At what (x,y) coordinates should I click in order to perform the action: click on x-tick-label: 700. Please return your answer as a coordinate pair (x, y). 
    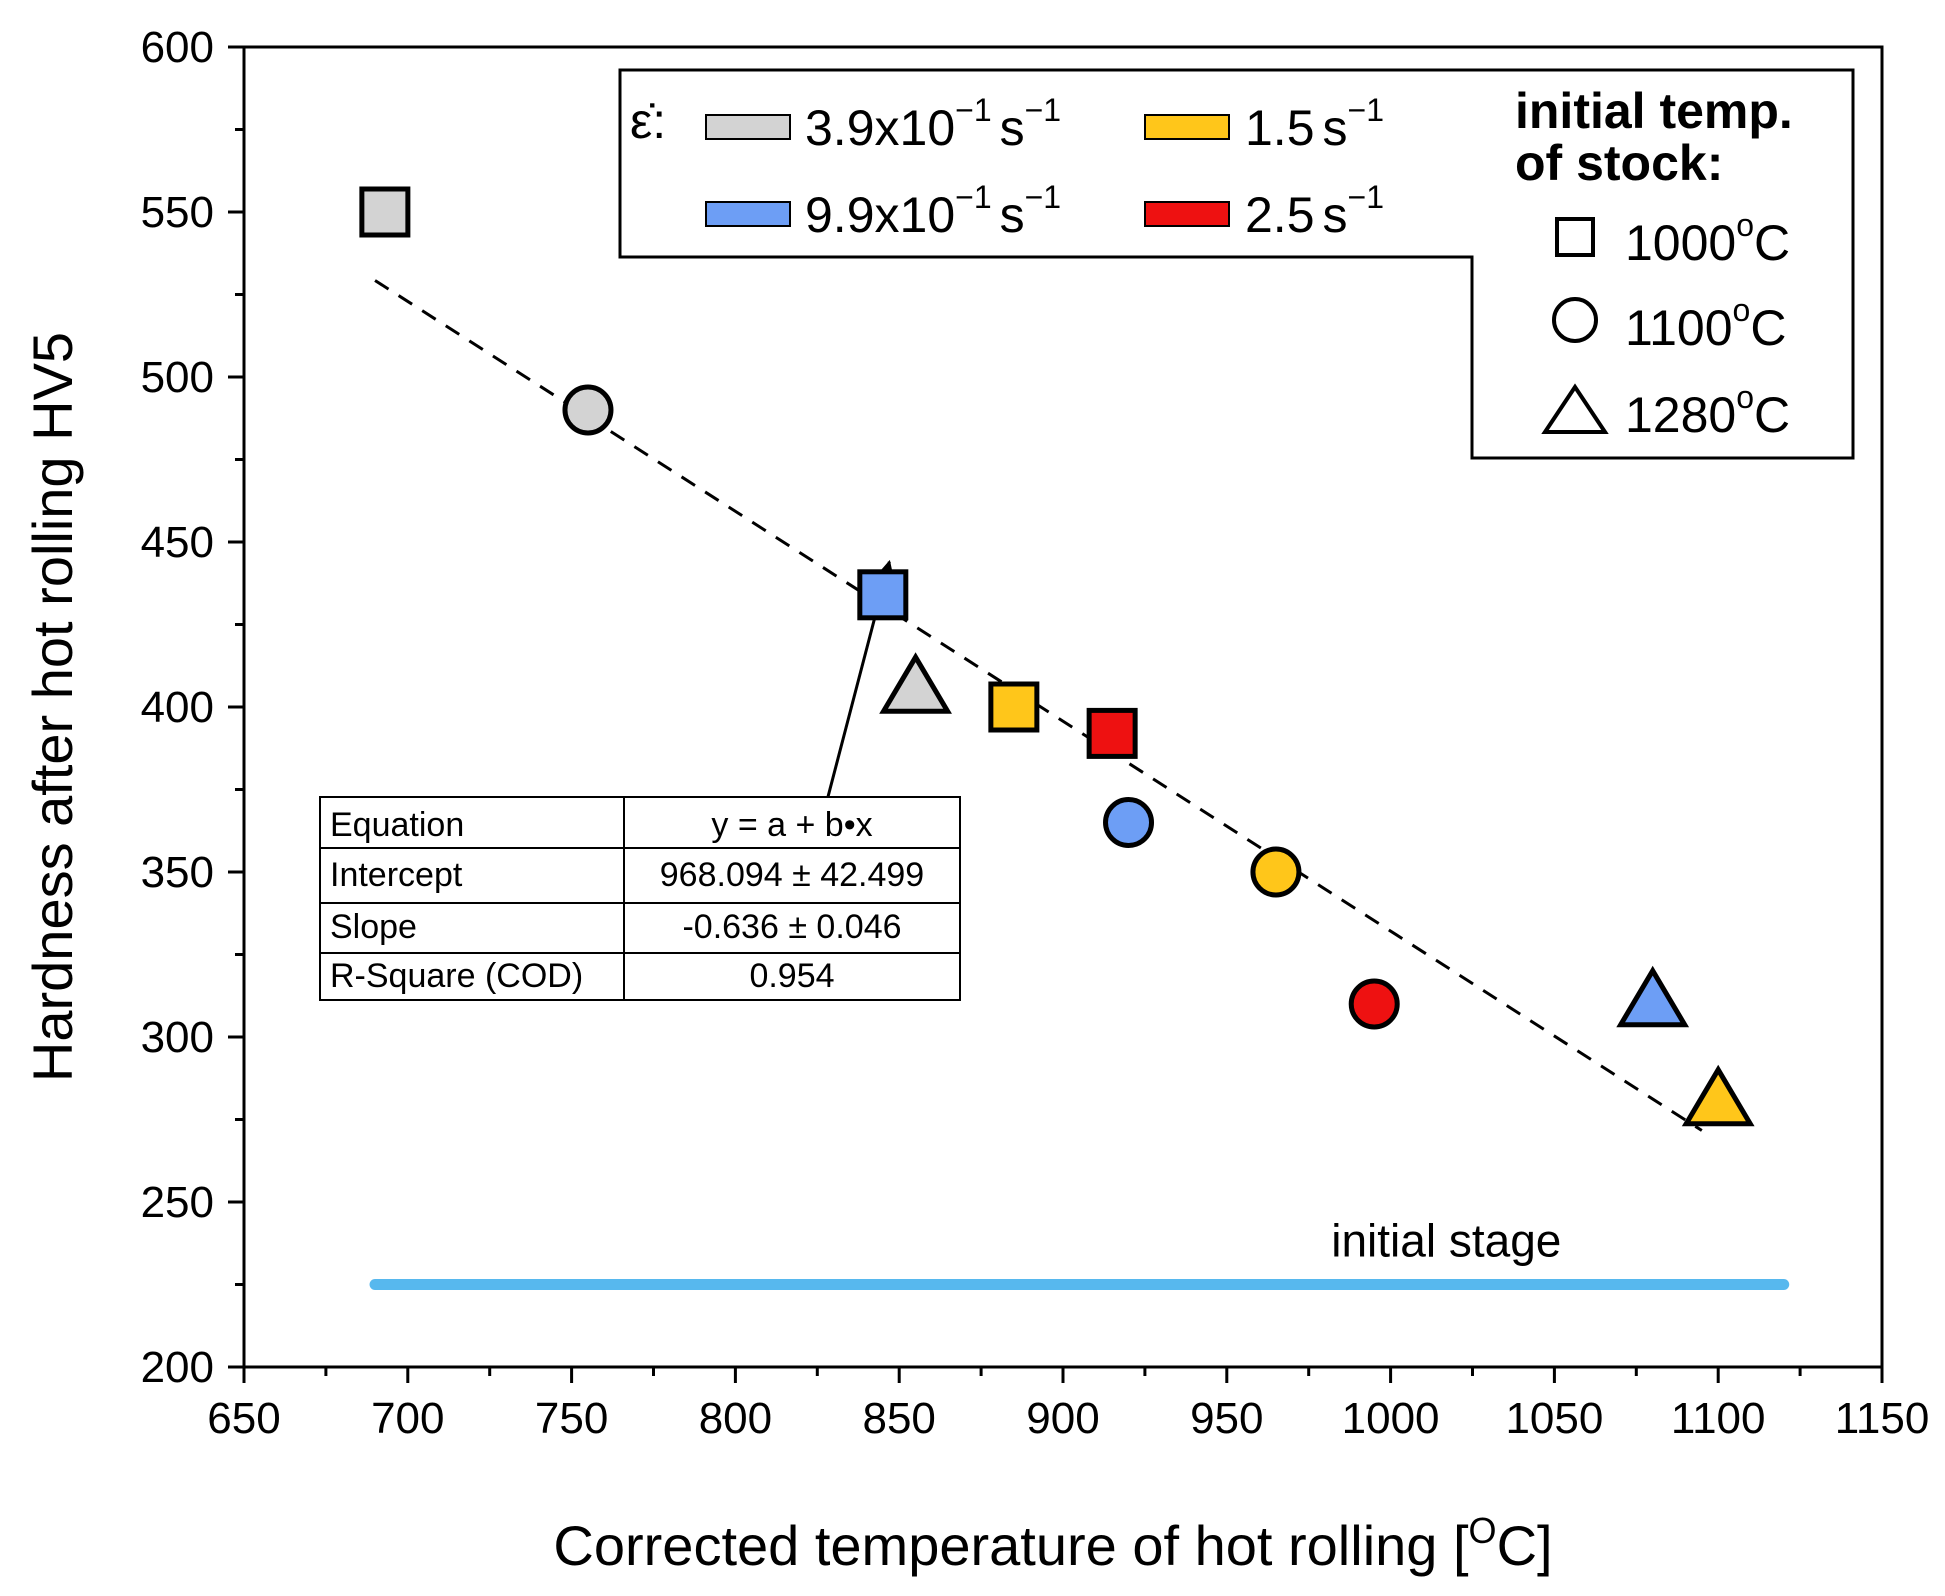
    Looking at the image, I should click on (407, 1418).